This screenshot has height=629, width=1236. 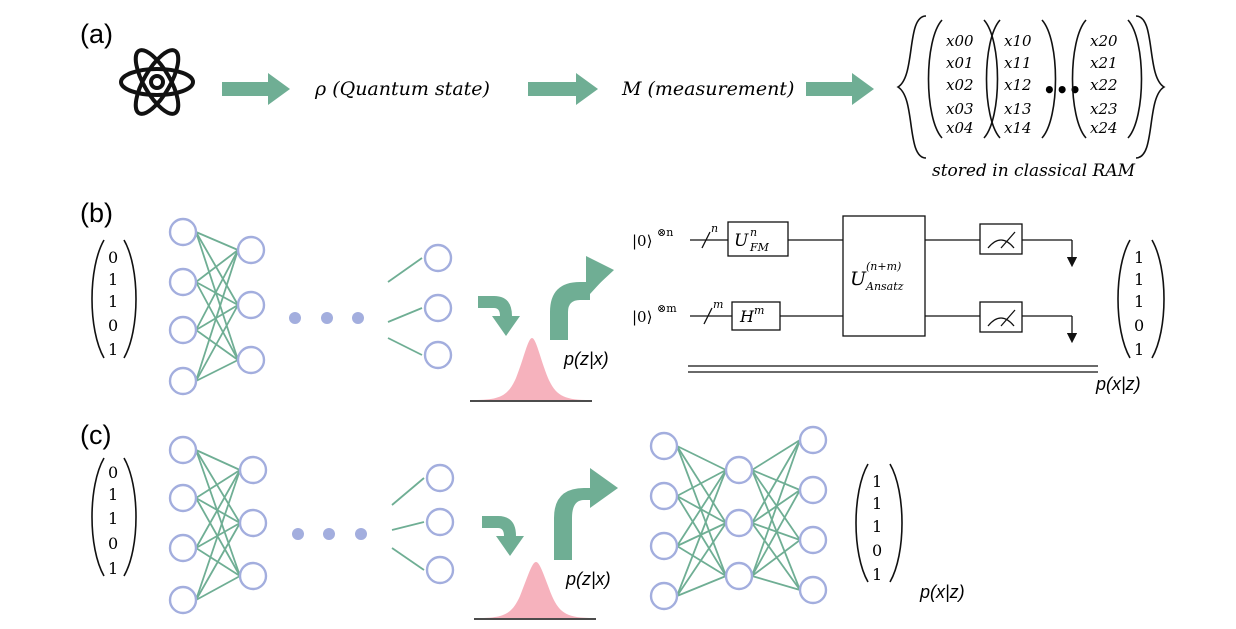 I want to click on gate-fm-sup: n, so click(x=753, y=232).